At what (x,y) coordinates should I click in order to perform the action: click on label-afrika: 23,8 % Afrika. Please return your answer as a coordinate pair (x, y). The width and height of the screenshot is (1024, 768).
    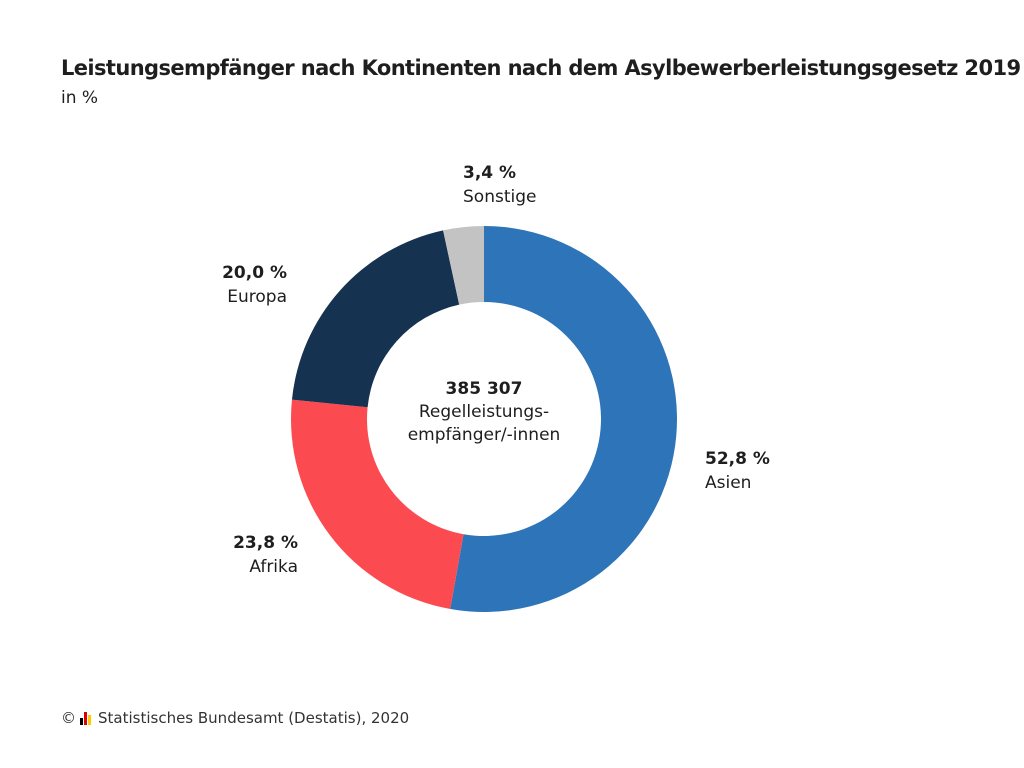
    Looking at the image, I should click on (265, 555).